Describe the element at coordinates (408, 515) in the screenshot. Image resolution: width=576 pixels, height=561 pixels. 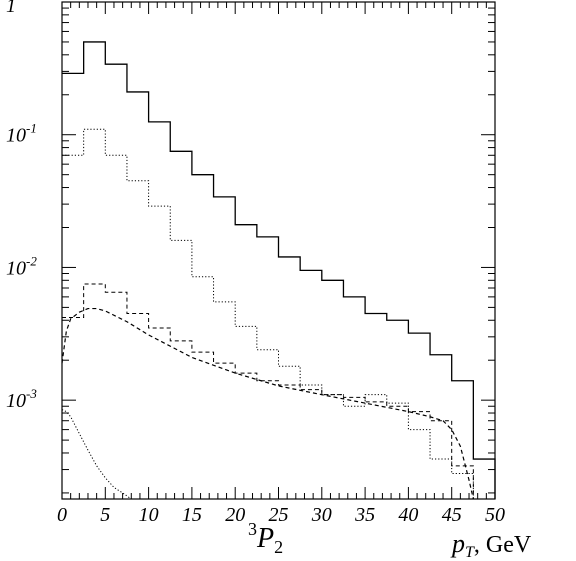
I see `x-tick-label: 40` at that location.